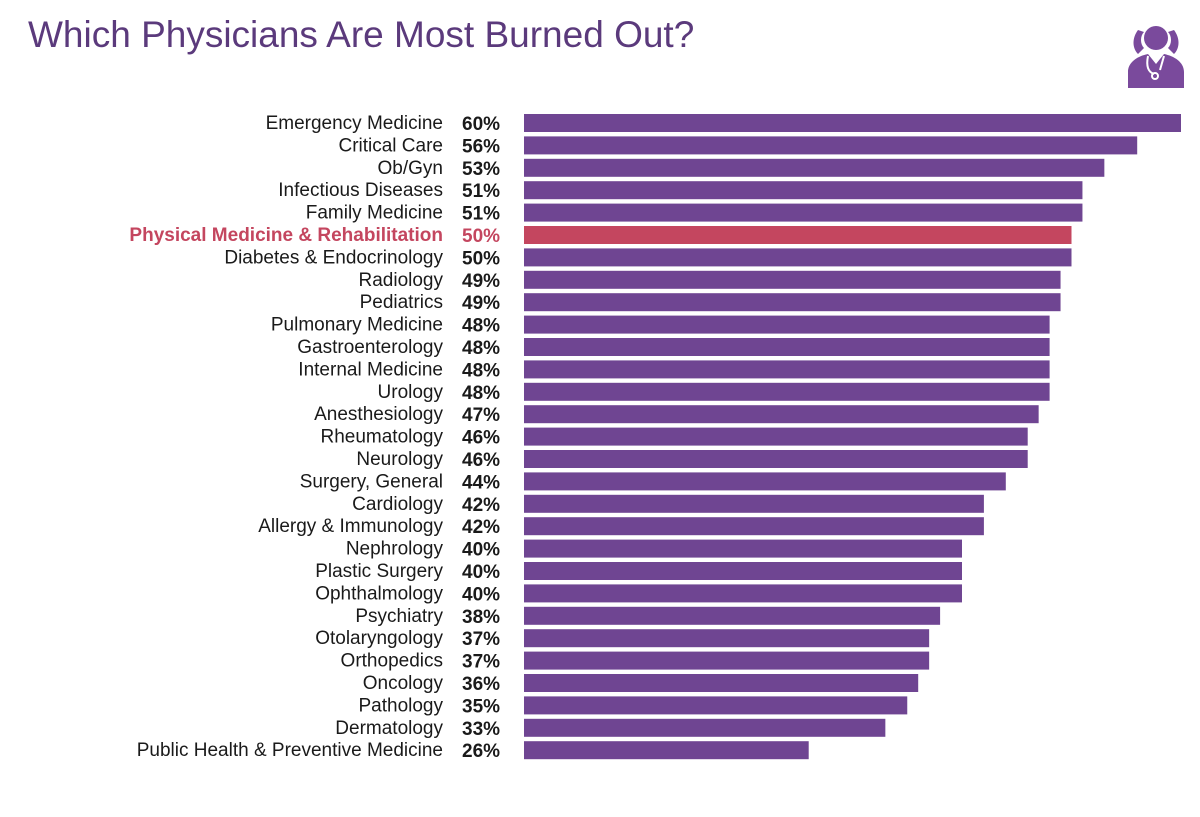  Describe the element at coordinates (354, 123) in the screenshot. I see `category-label-emergency-medicine: Emergency Medicine` at that location.